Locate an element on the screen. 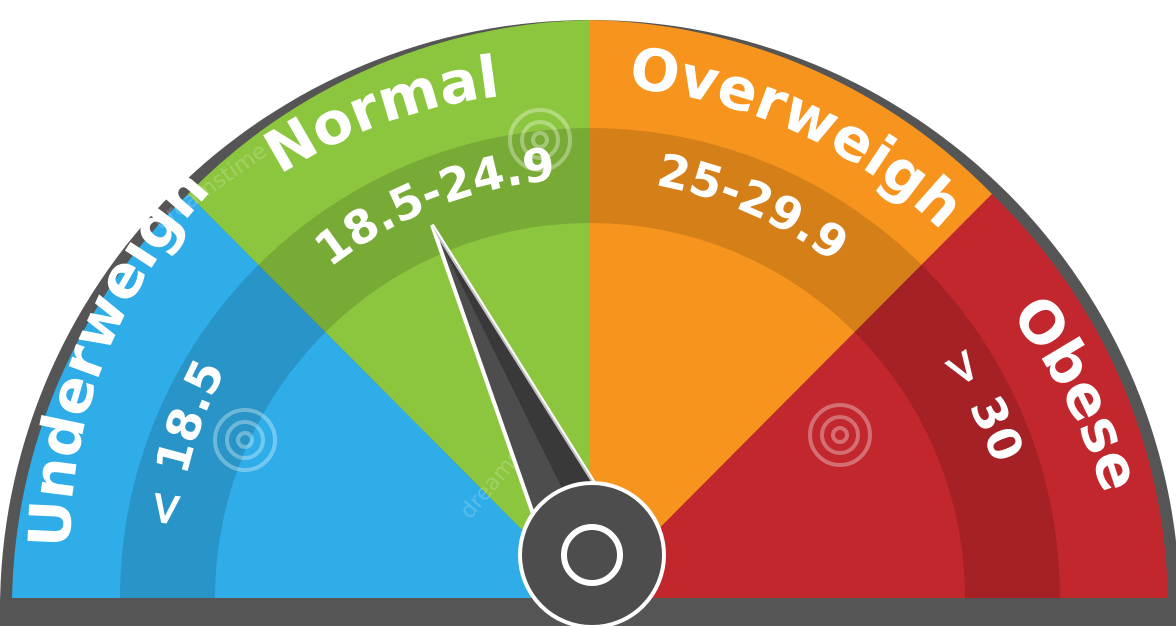 The width and height of the screenshot is (1176, 626). needle-shadow is located at coordinates (520, 375).